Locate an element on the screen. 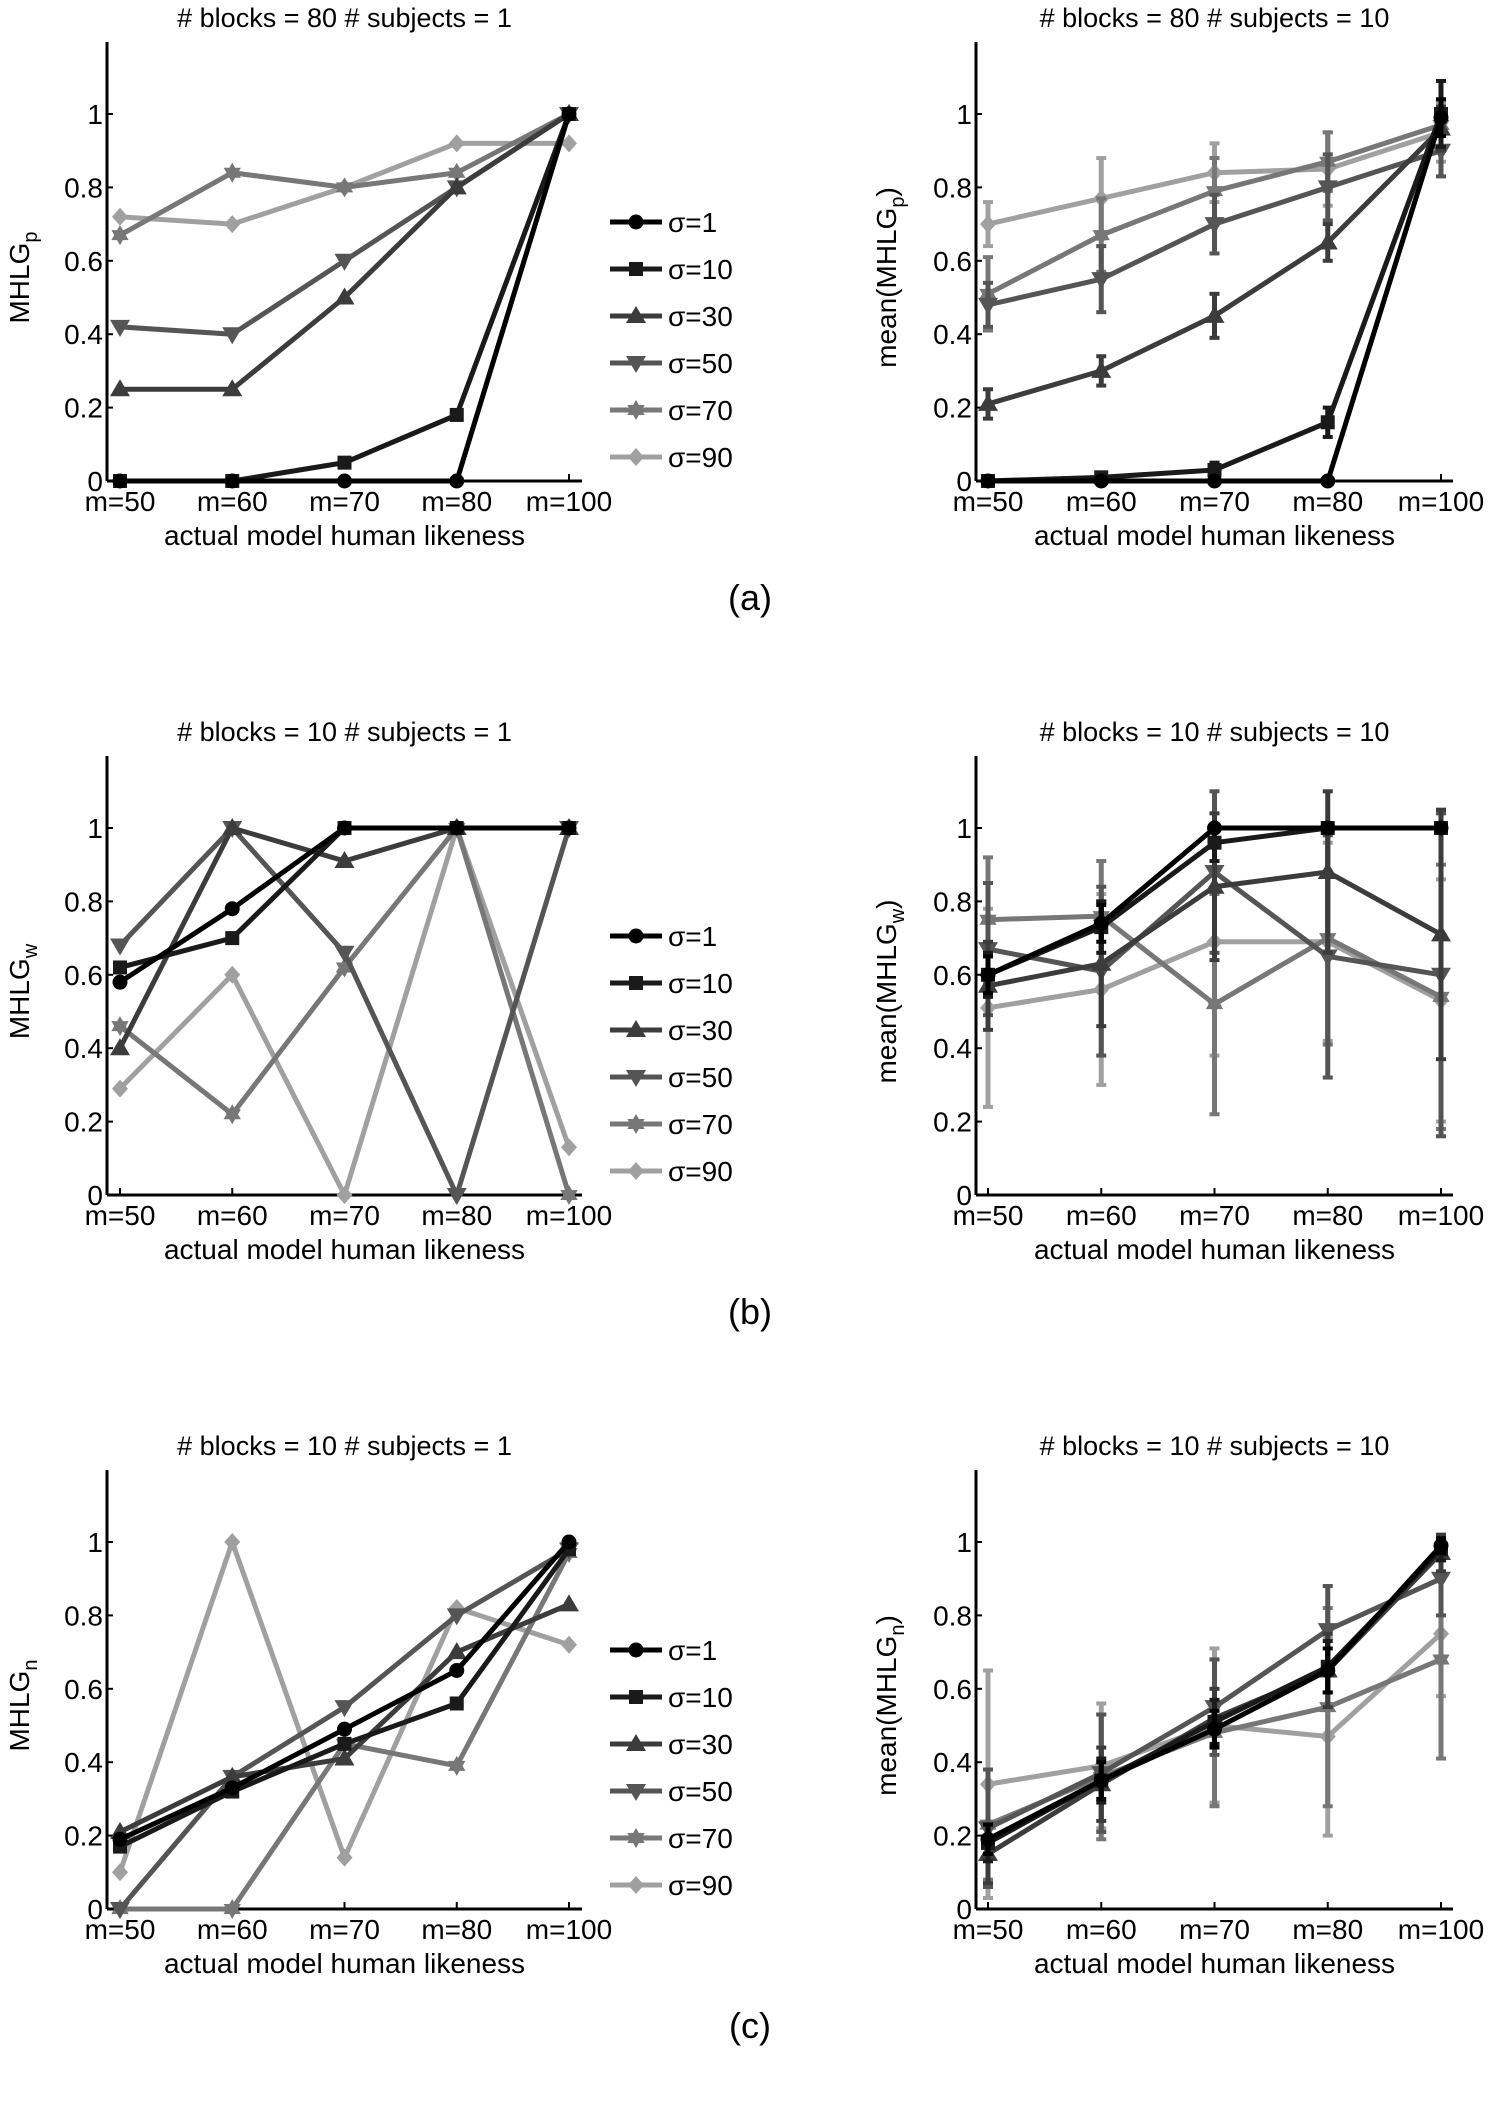 The height and width of the screenshot is (2113, 1502). x-tick-label: m=60 is located at coordinates (1101, 1929).